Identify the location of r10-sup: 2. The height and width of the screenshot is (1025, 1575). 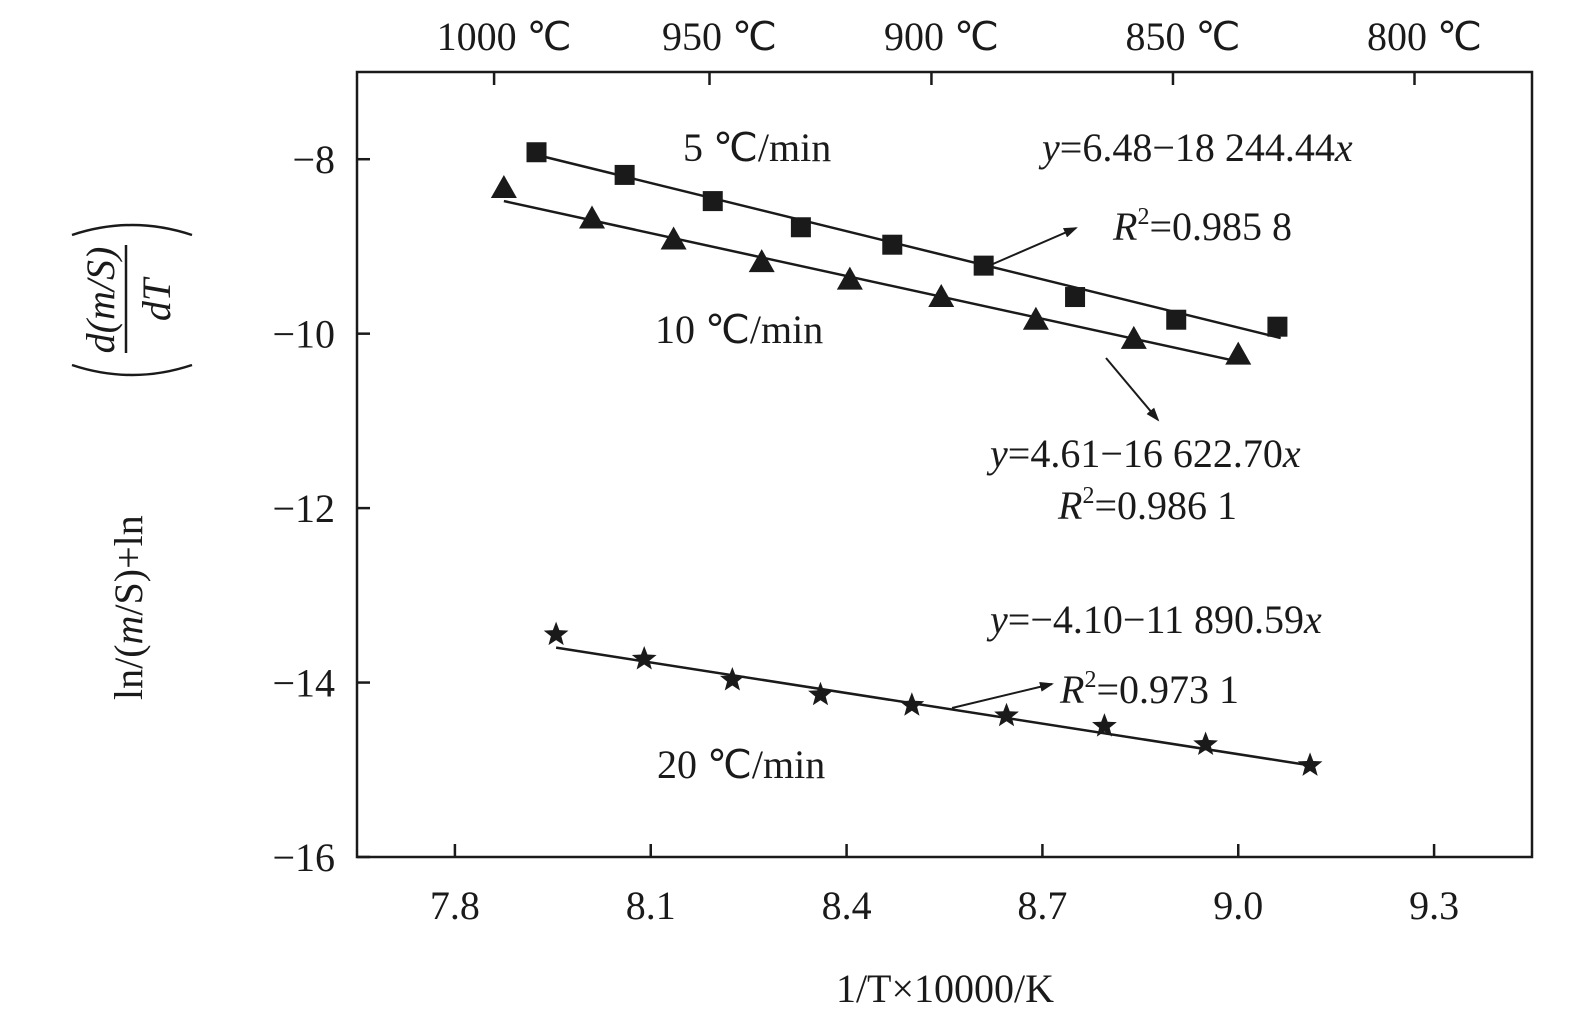
(1088, 496).